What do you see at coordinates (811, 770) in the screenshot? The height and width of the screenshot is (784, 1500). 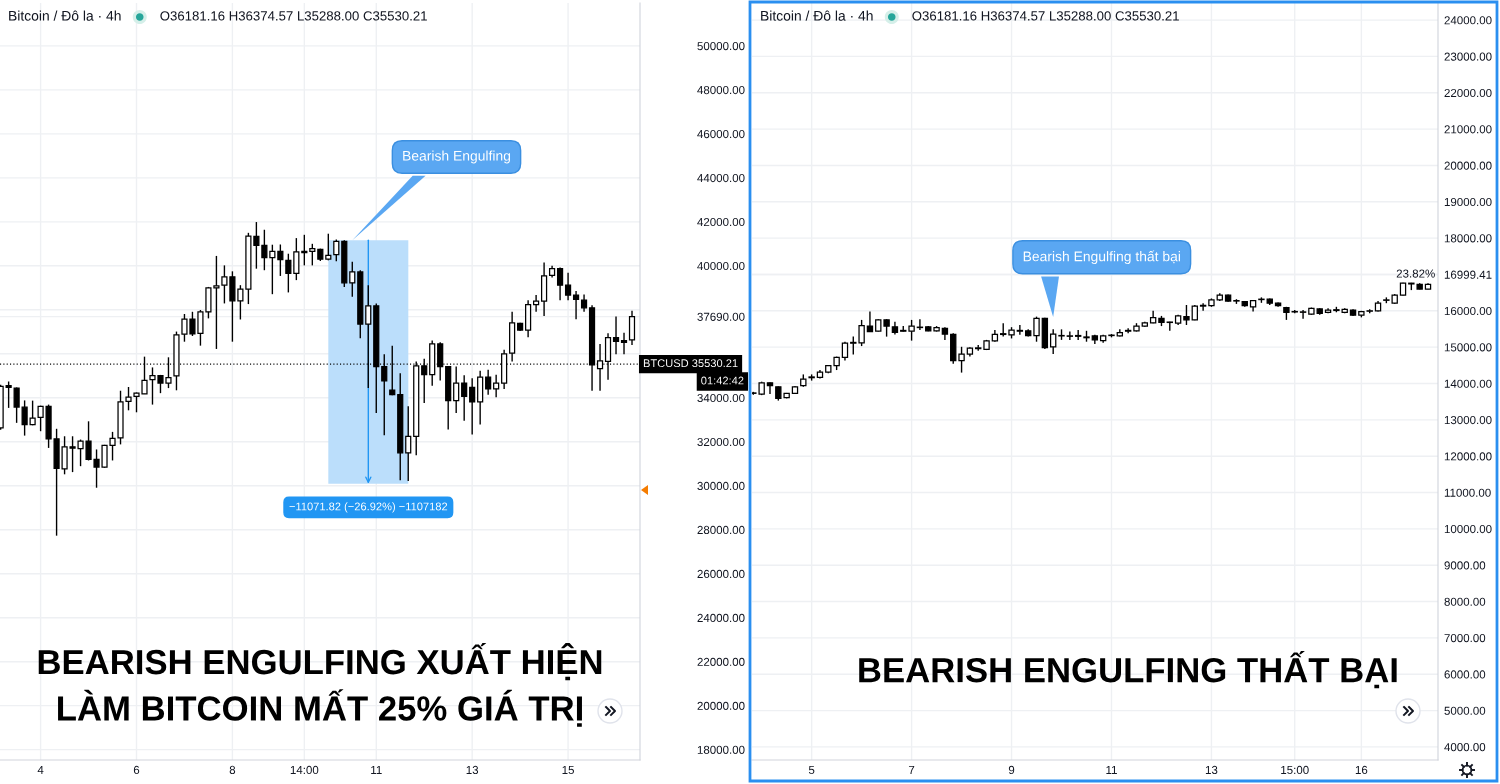 I see `x-tick-label: 5` at bounding box center [811, 770].